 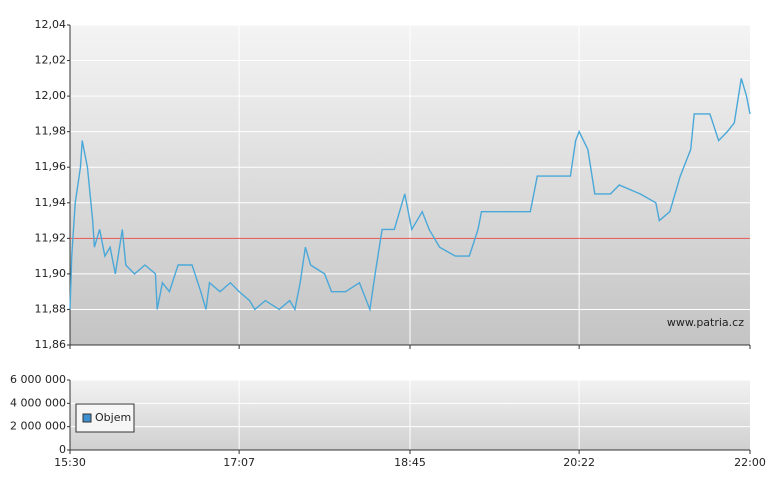 What do you see at coordinates (51, 308) in the screenshot?
I see `y-tick-label: 11,88` at bounding box center [51, 308].